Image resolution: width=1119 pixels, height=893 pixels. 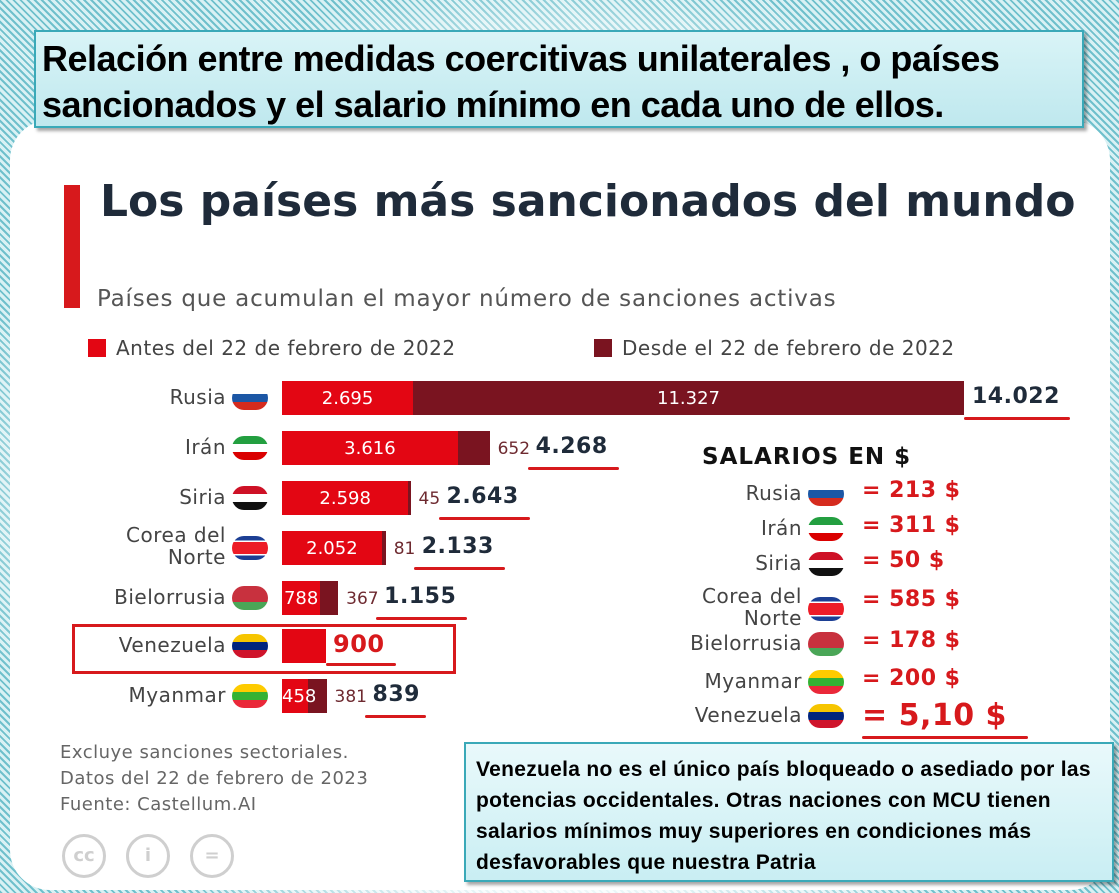 I want to click on salary-country-label: Venezuela, so click(x=748, y=715).